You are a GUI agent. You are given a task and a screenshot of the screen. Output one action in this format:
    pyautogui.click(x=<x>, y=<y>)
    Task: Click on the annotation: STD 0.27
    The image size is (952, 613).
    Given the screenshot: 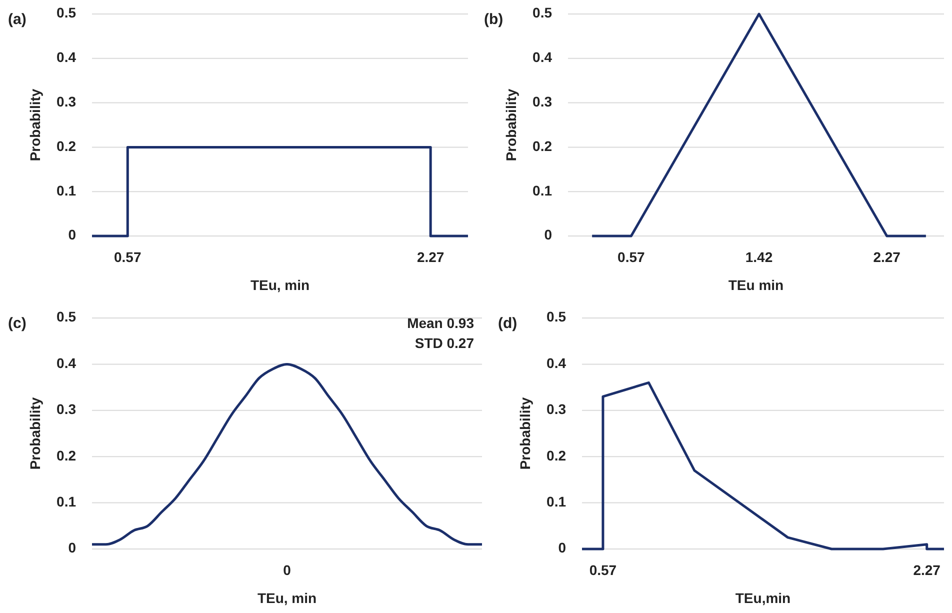 What is the action you would take?
    pyautogui.click(x=444, y=343)
    